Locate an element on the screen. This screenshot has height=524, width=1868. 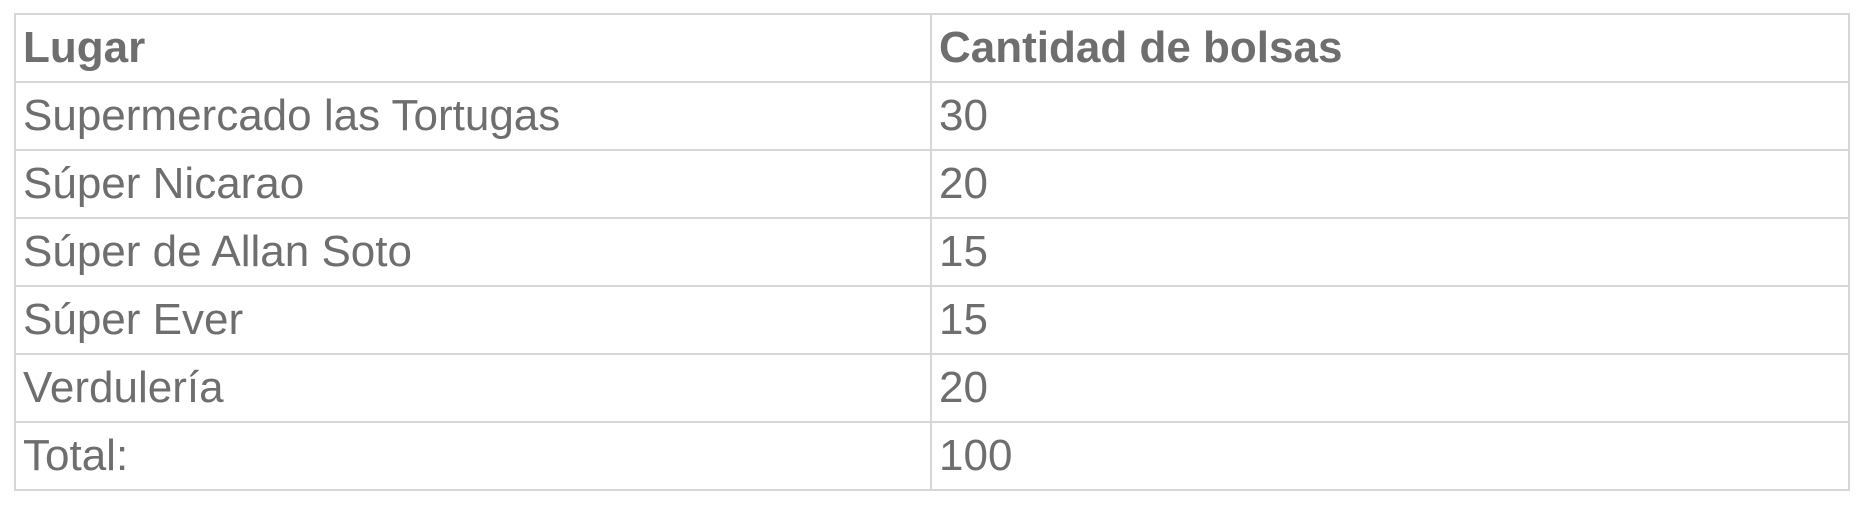
cell-total-label: Total: is located at coordinates (473, 456).